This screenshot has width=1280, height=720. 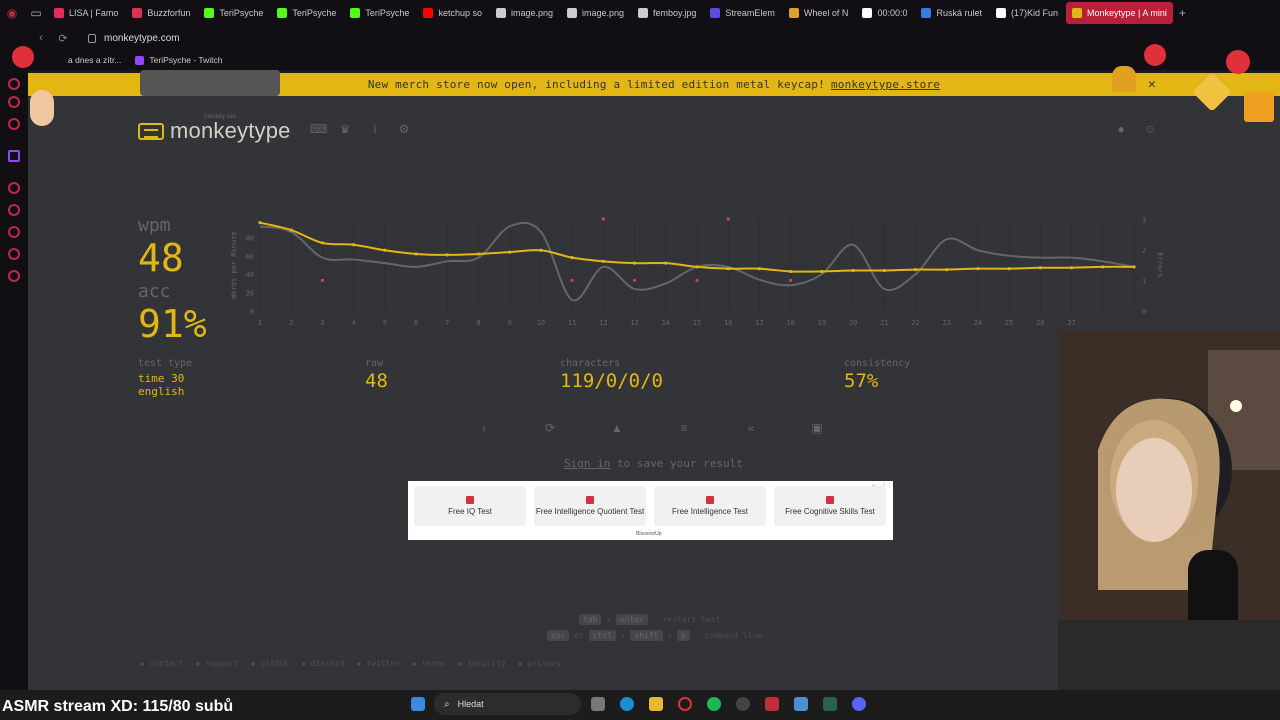 I want to click on error-point, so click(x=603, y=219).